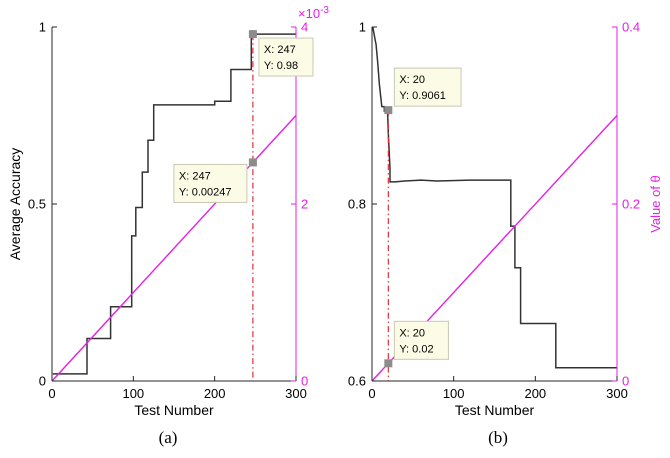  I want to click on y2-exponent-base: ×10, so click(309, 13).